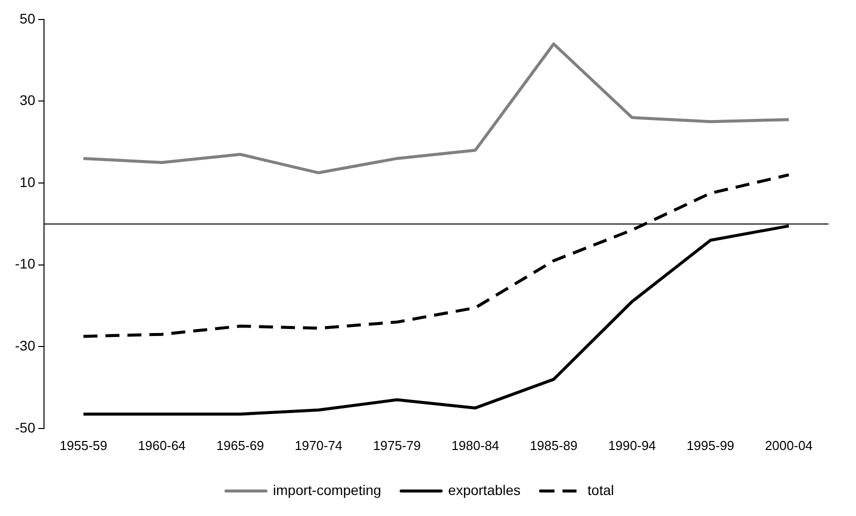  What do you see at coordinates (318, 445) in the screenshot?
I see `x-tick-label: 1970-74` at bounding box center [318, 445].